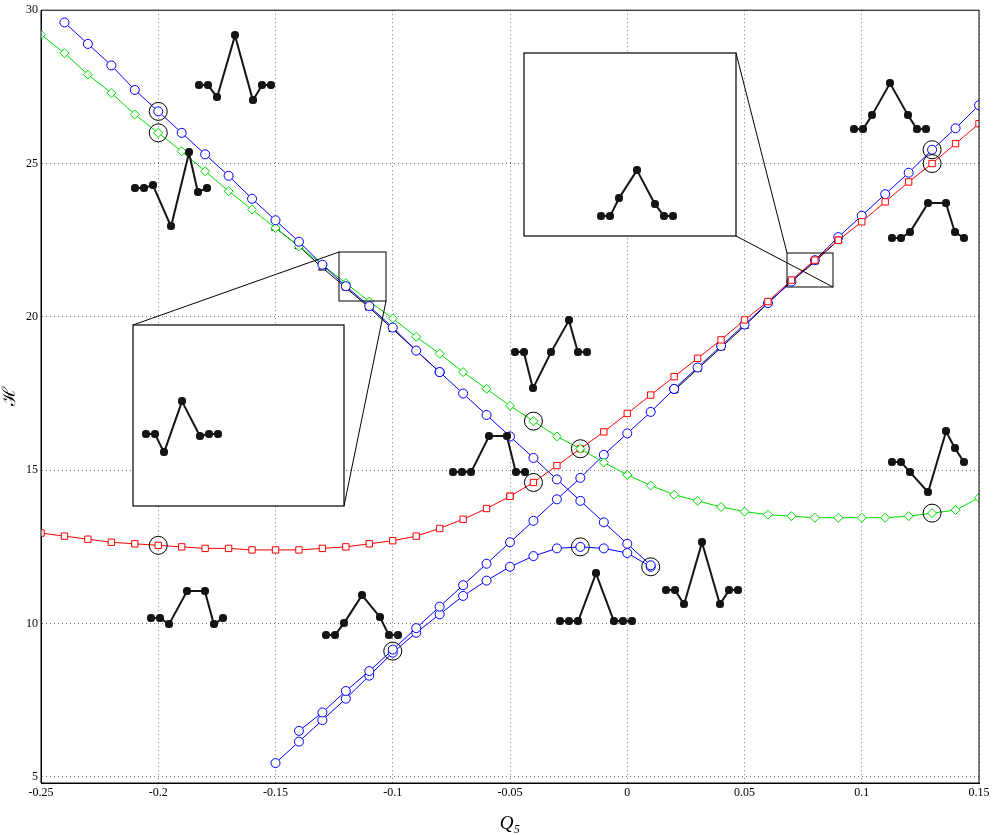  I want to click on y-tick-label: 30, so click(32, 9).